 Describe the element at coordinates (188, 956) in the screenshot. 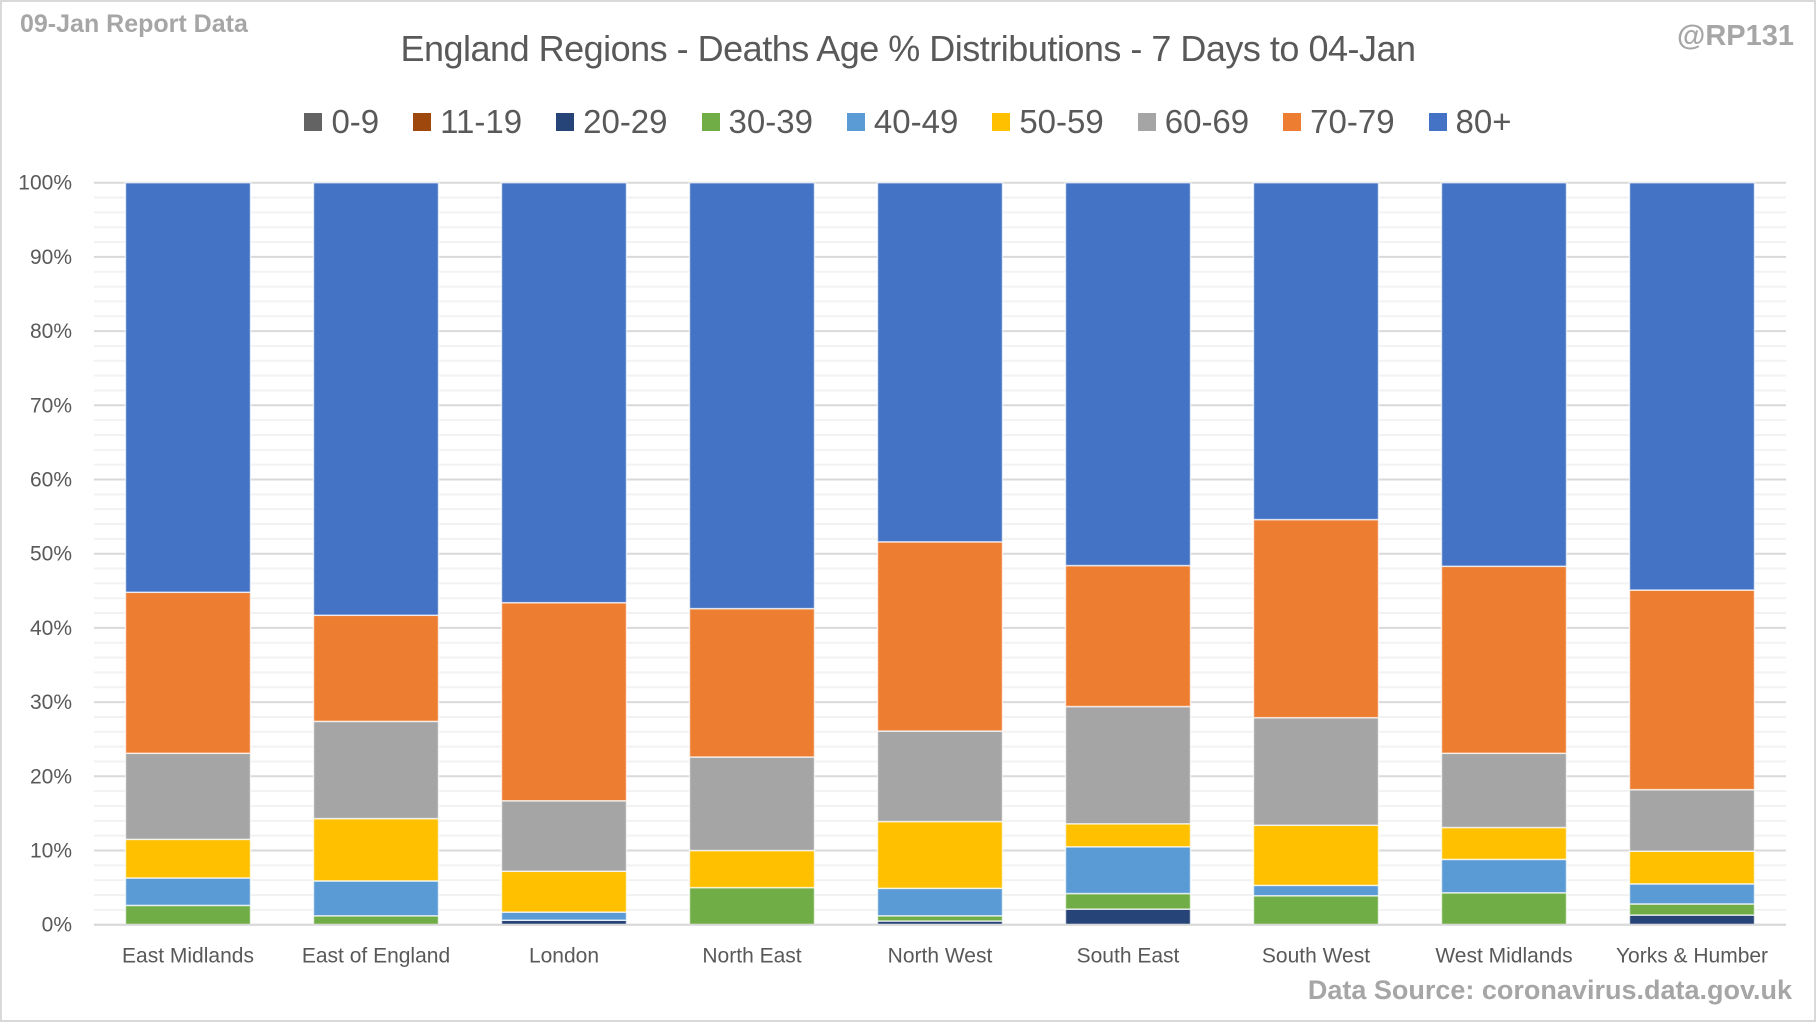

I see `x-category-label: East Midlands` at that location.